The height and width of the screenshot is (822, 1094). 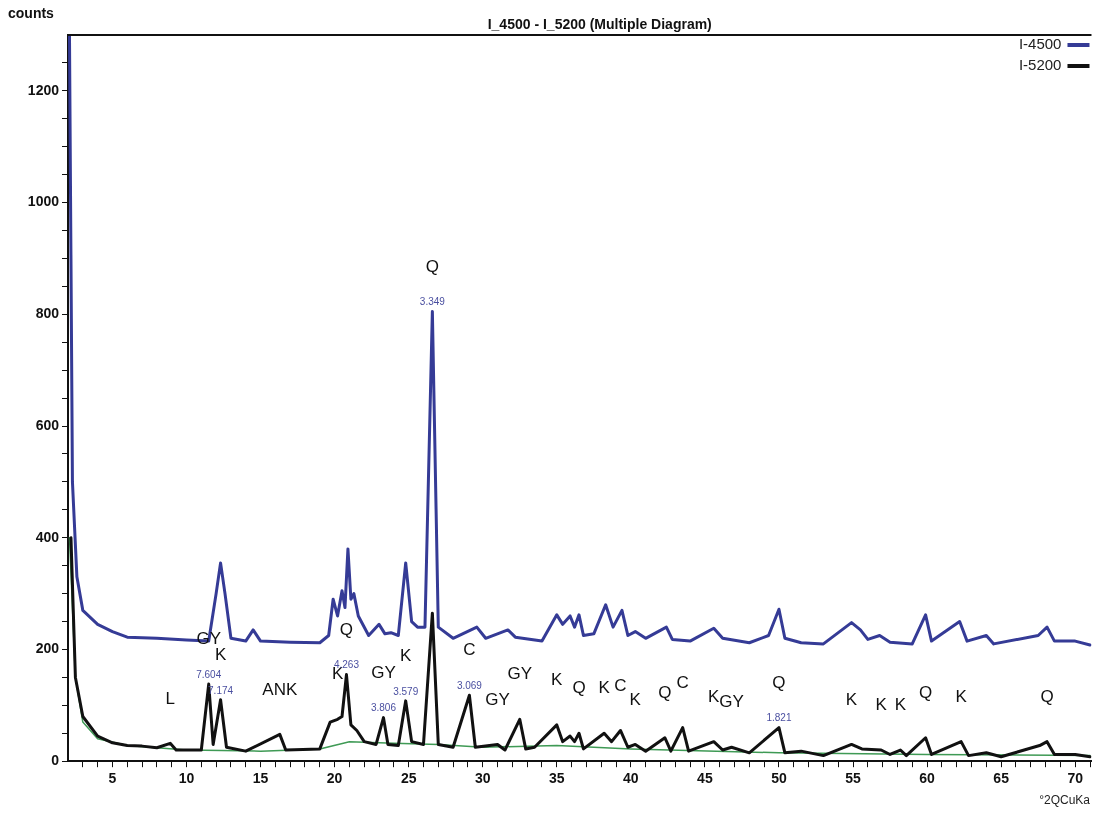 What do you see at coordinates (209, 674) in the screenshot?
I see `annotation: 7.604` at bounding box center [209, 674].